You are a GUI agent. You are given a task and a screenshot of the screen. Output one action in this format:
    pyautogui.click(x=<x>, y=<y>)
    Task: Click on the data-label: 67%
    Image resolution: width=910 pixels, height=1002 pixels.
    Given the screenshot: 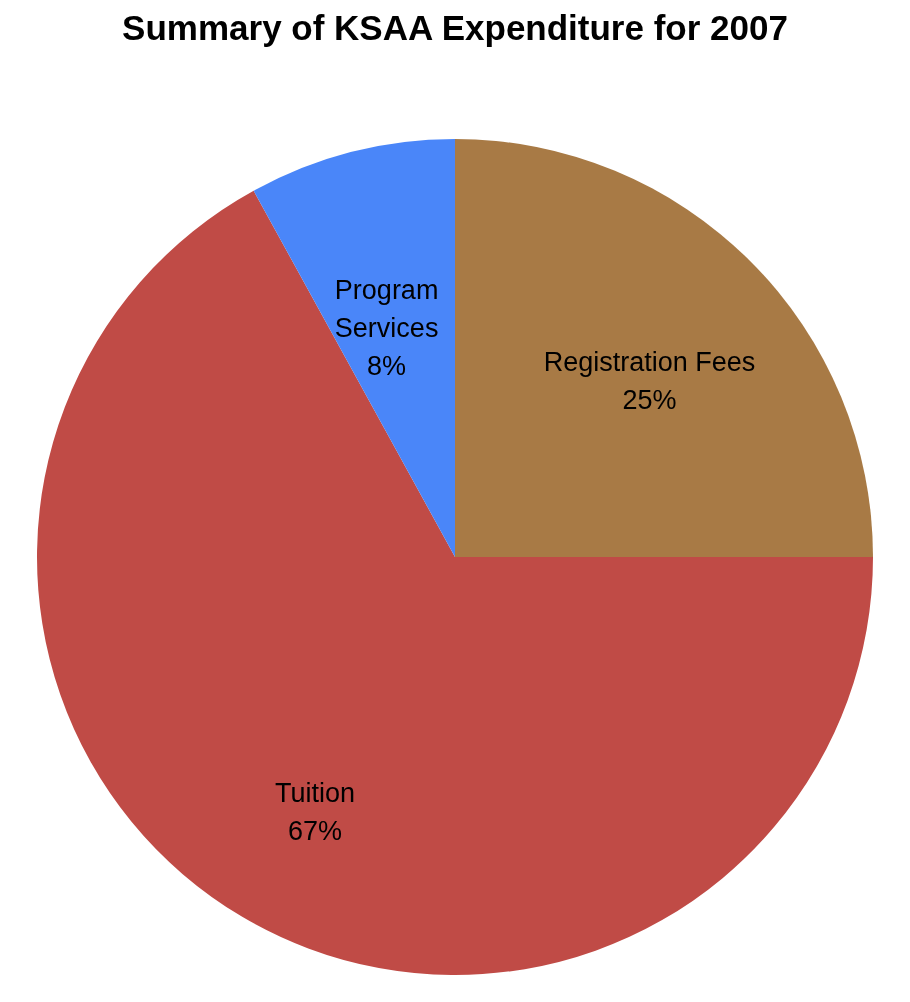 What is the action you would take?
    pyautogui.click(x=315, y=830)
    